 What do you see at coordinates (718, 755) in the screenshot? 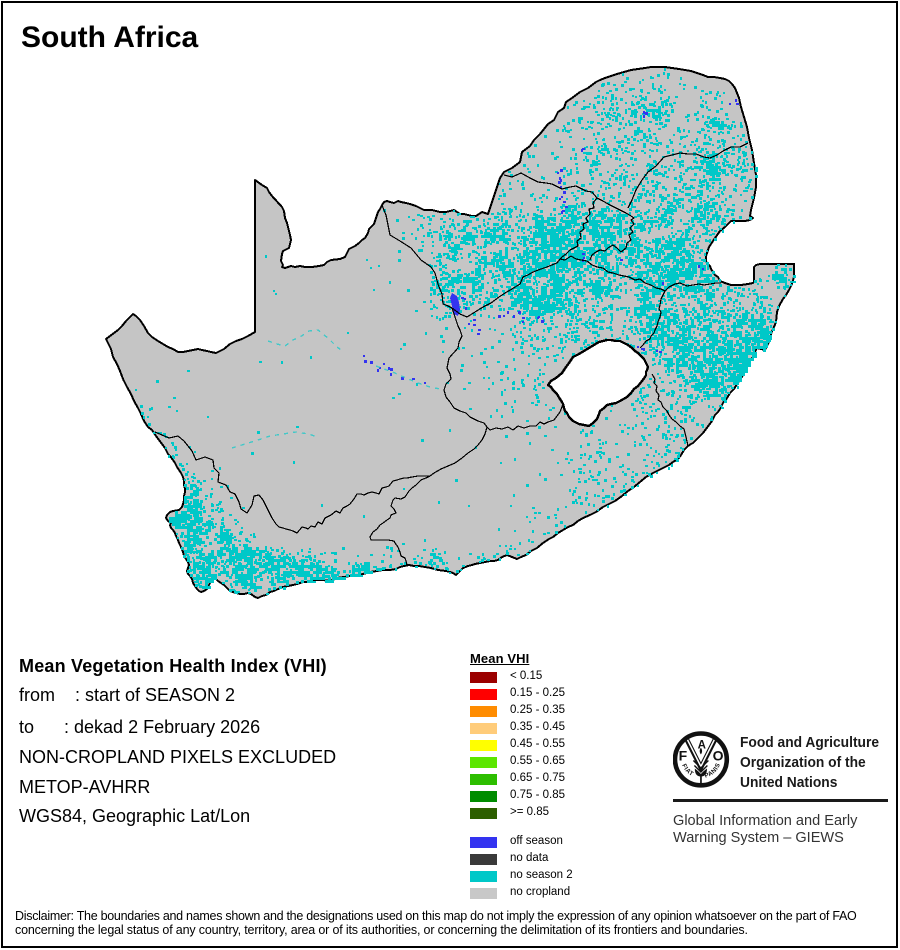
I see `svg-text: O` at bounding box center [718, 755].